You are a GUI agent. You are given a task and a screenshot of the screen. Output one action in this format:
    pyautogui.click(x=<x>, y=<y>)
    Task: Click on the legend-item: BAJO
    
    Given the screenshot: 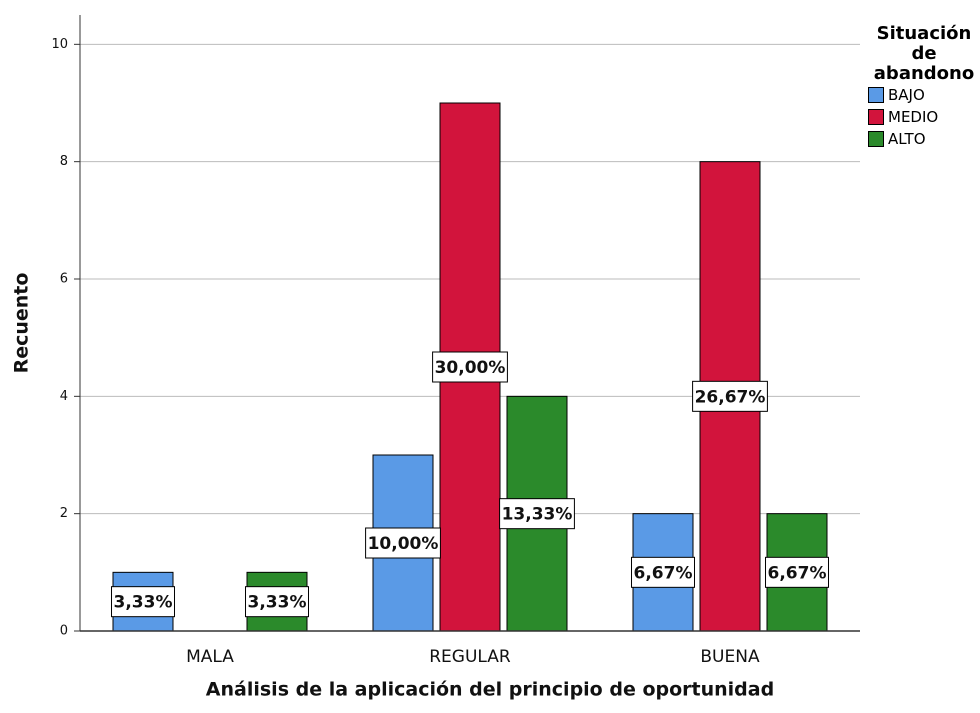 What is the action you would take?
    pyautogui.click(x=924, y=95)
    